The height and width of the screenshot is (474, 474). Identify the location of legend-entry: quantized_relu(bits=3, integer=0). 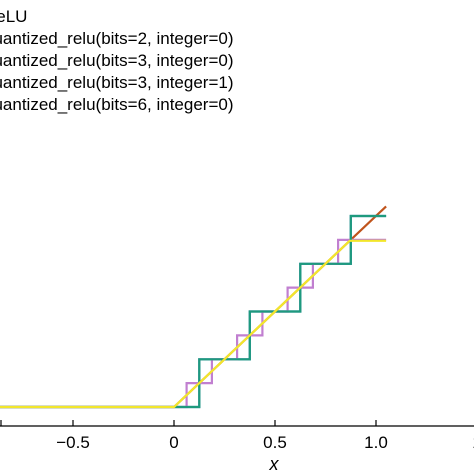
(117, 60).